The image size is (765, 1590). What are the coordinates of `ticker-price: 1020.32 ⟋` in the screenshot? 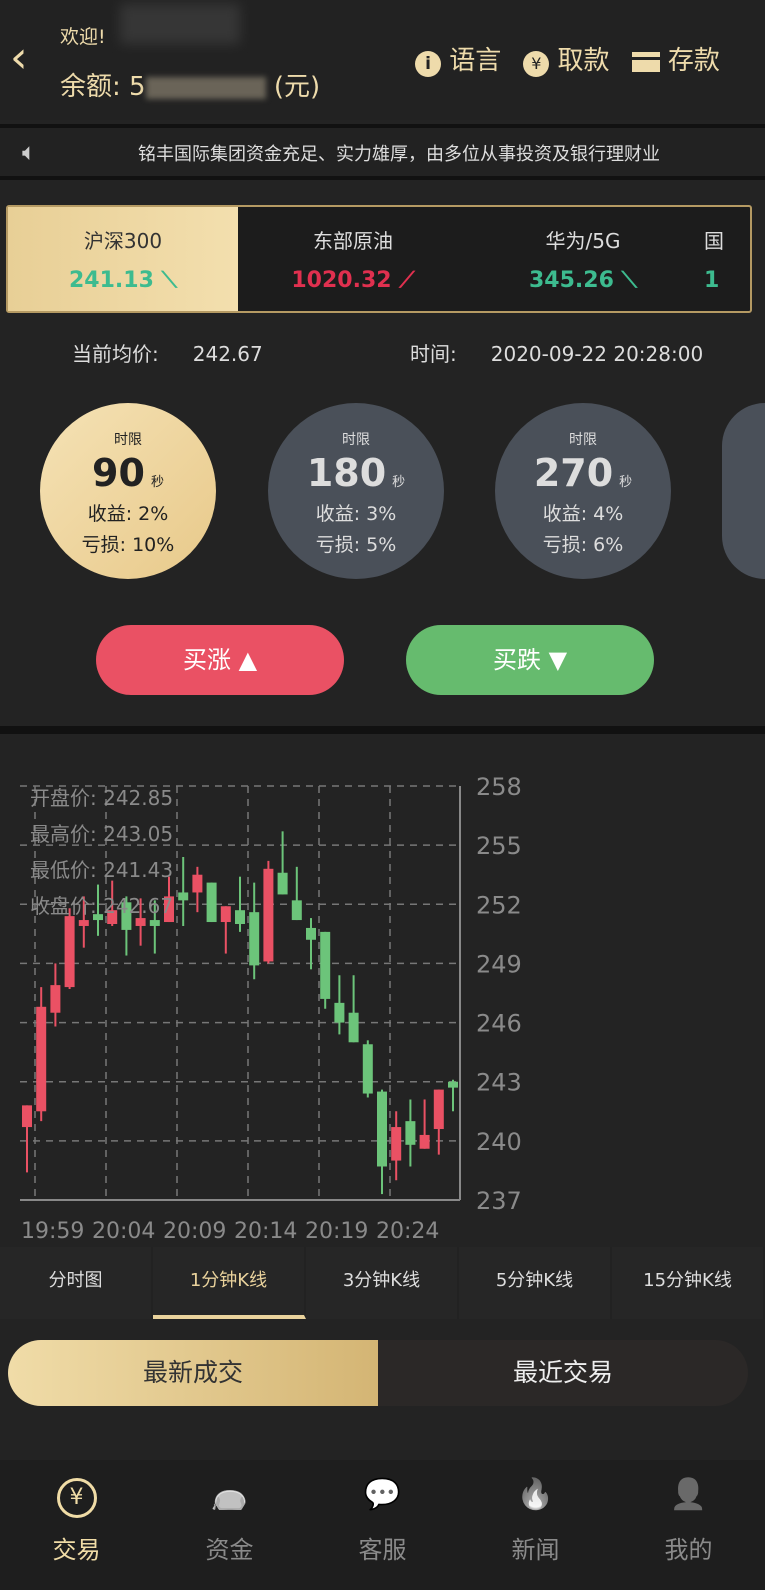 It's located at (353, 280).